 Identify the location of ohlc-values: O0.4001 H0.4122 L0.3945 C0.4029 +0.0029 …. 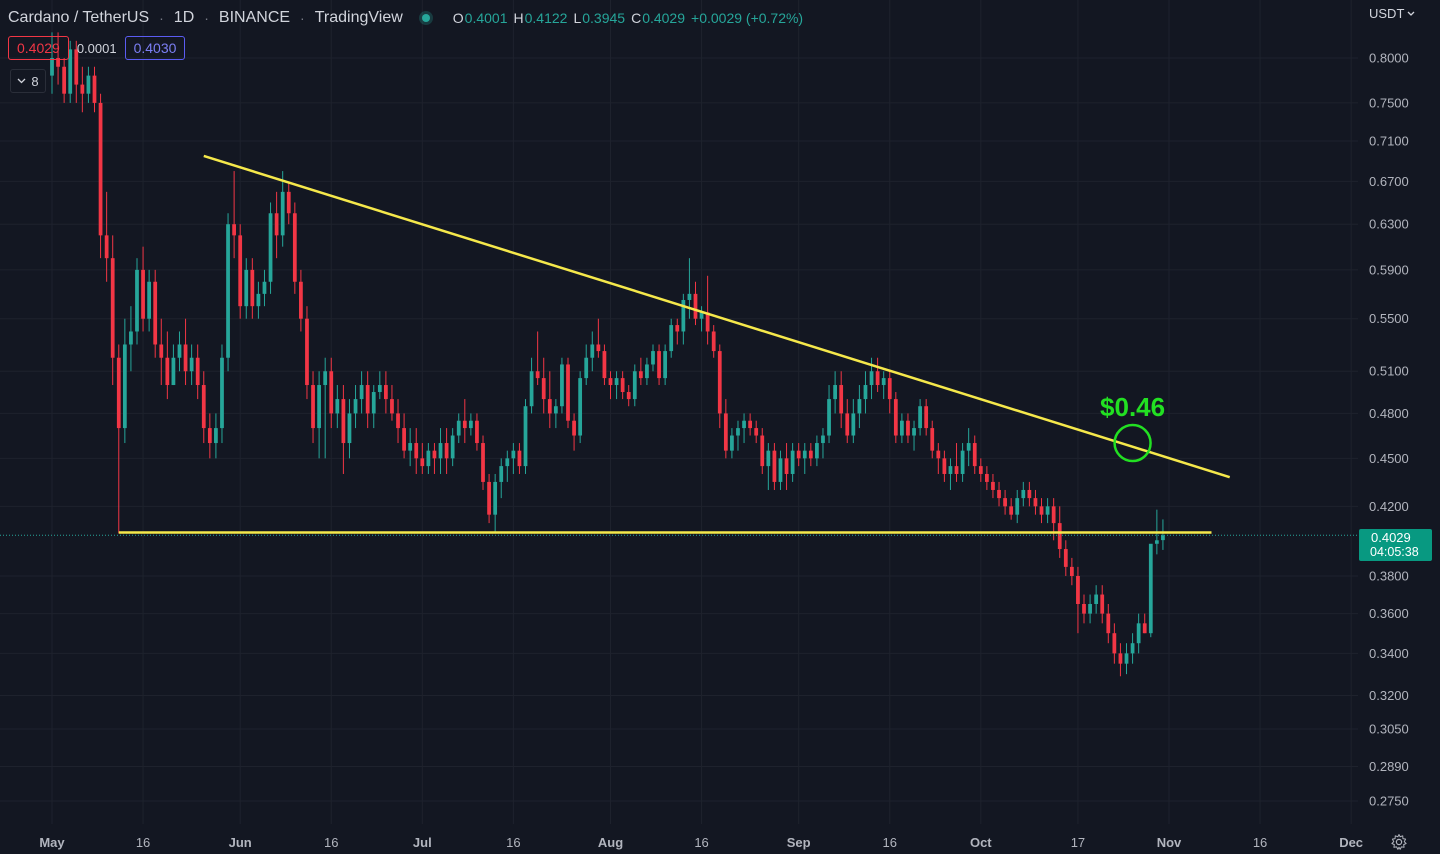
(628, 18).